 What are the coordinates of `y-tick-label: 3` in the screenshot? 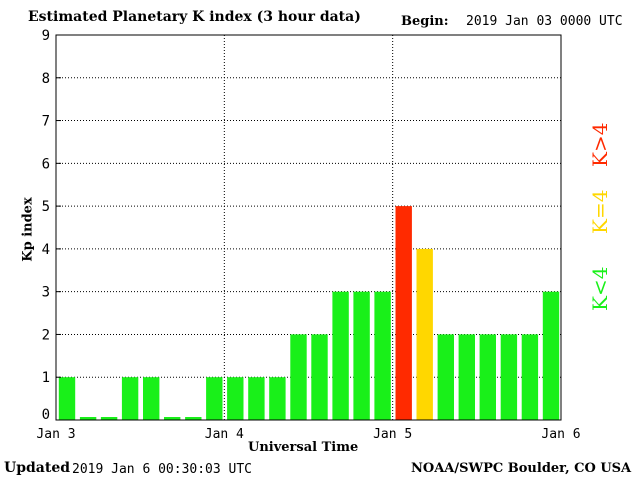 It's located at (46, 293).